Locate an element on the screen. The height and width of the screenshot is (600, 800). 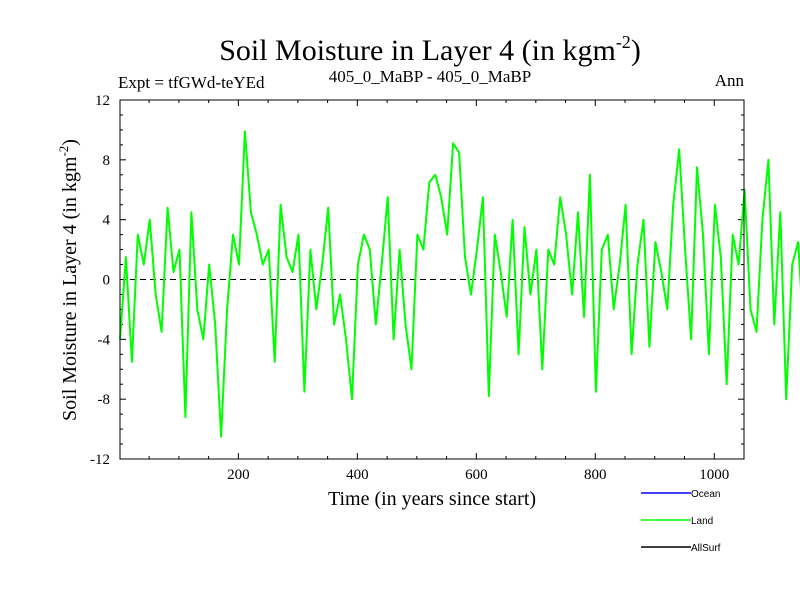
y-tick-label: -12 is located at coordinates (100, 460).